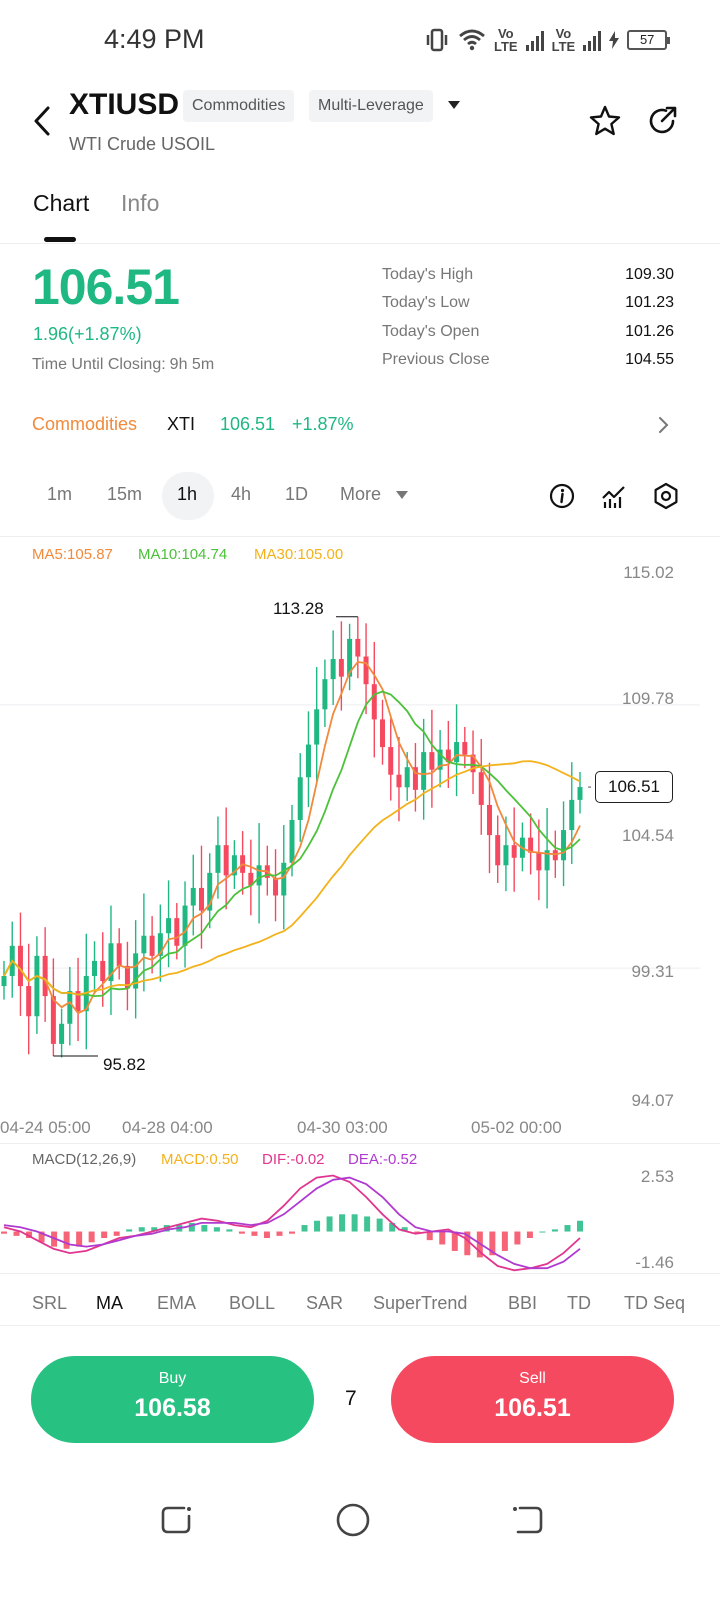  What do you see at coordinates (614, 496) in the screenshot?
I see `indicator-icon` at bounding box center [614, 496].